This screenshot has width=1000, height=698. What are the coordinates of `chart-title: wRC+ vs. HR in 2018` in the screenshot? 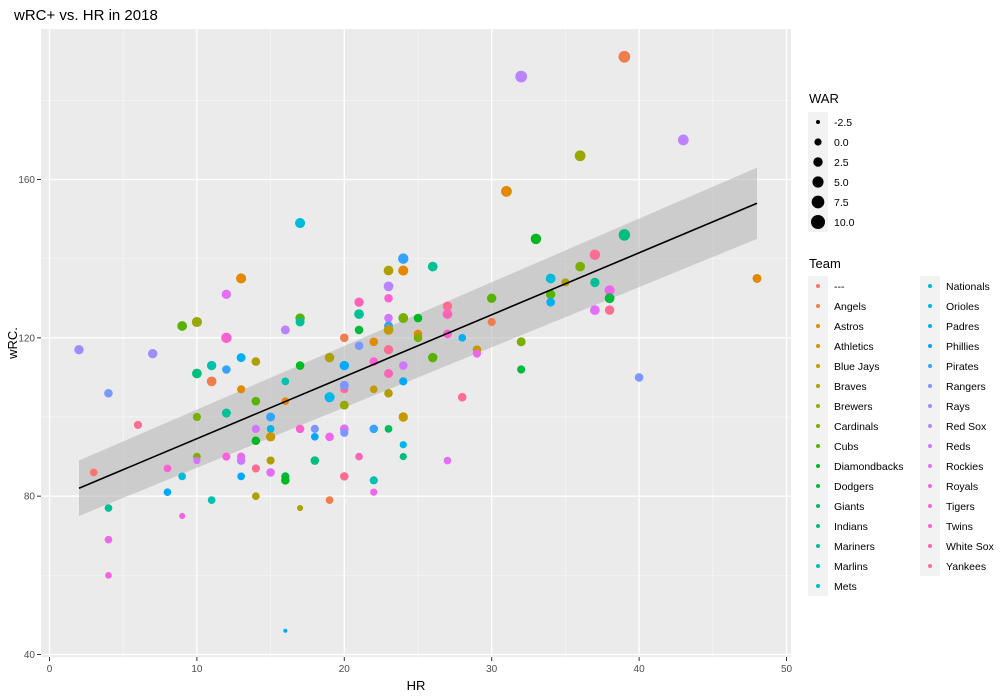 It's located at (85, 15).